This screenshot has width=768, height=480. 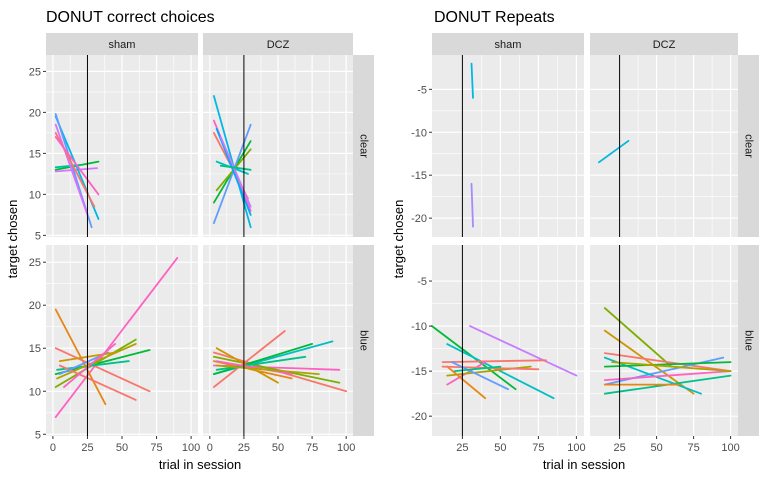 What do you see at coordinates (494, 17) in the screenshot?
I see `figure-title: DONUT Repeats` at bounding box center [494, 17].